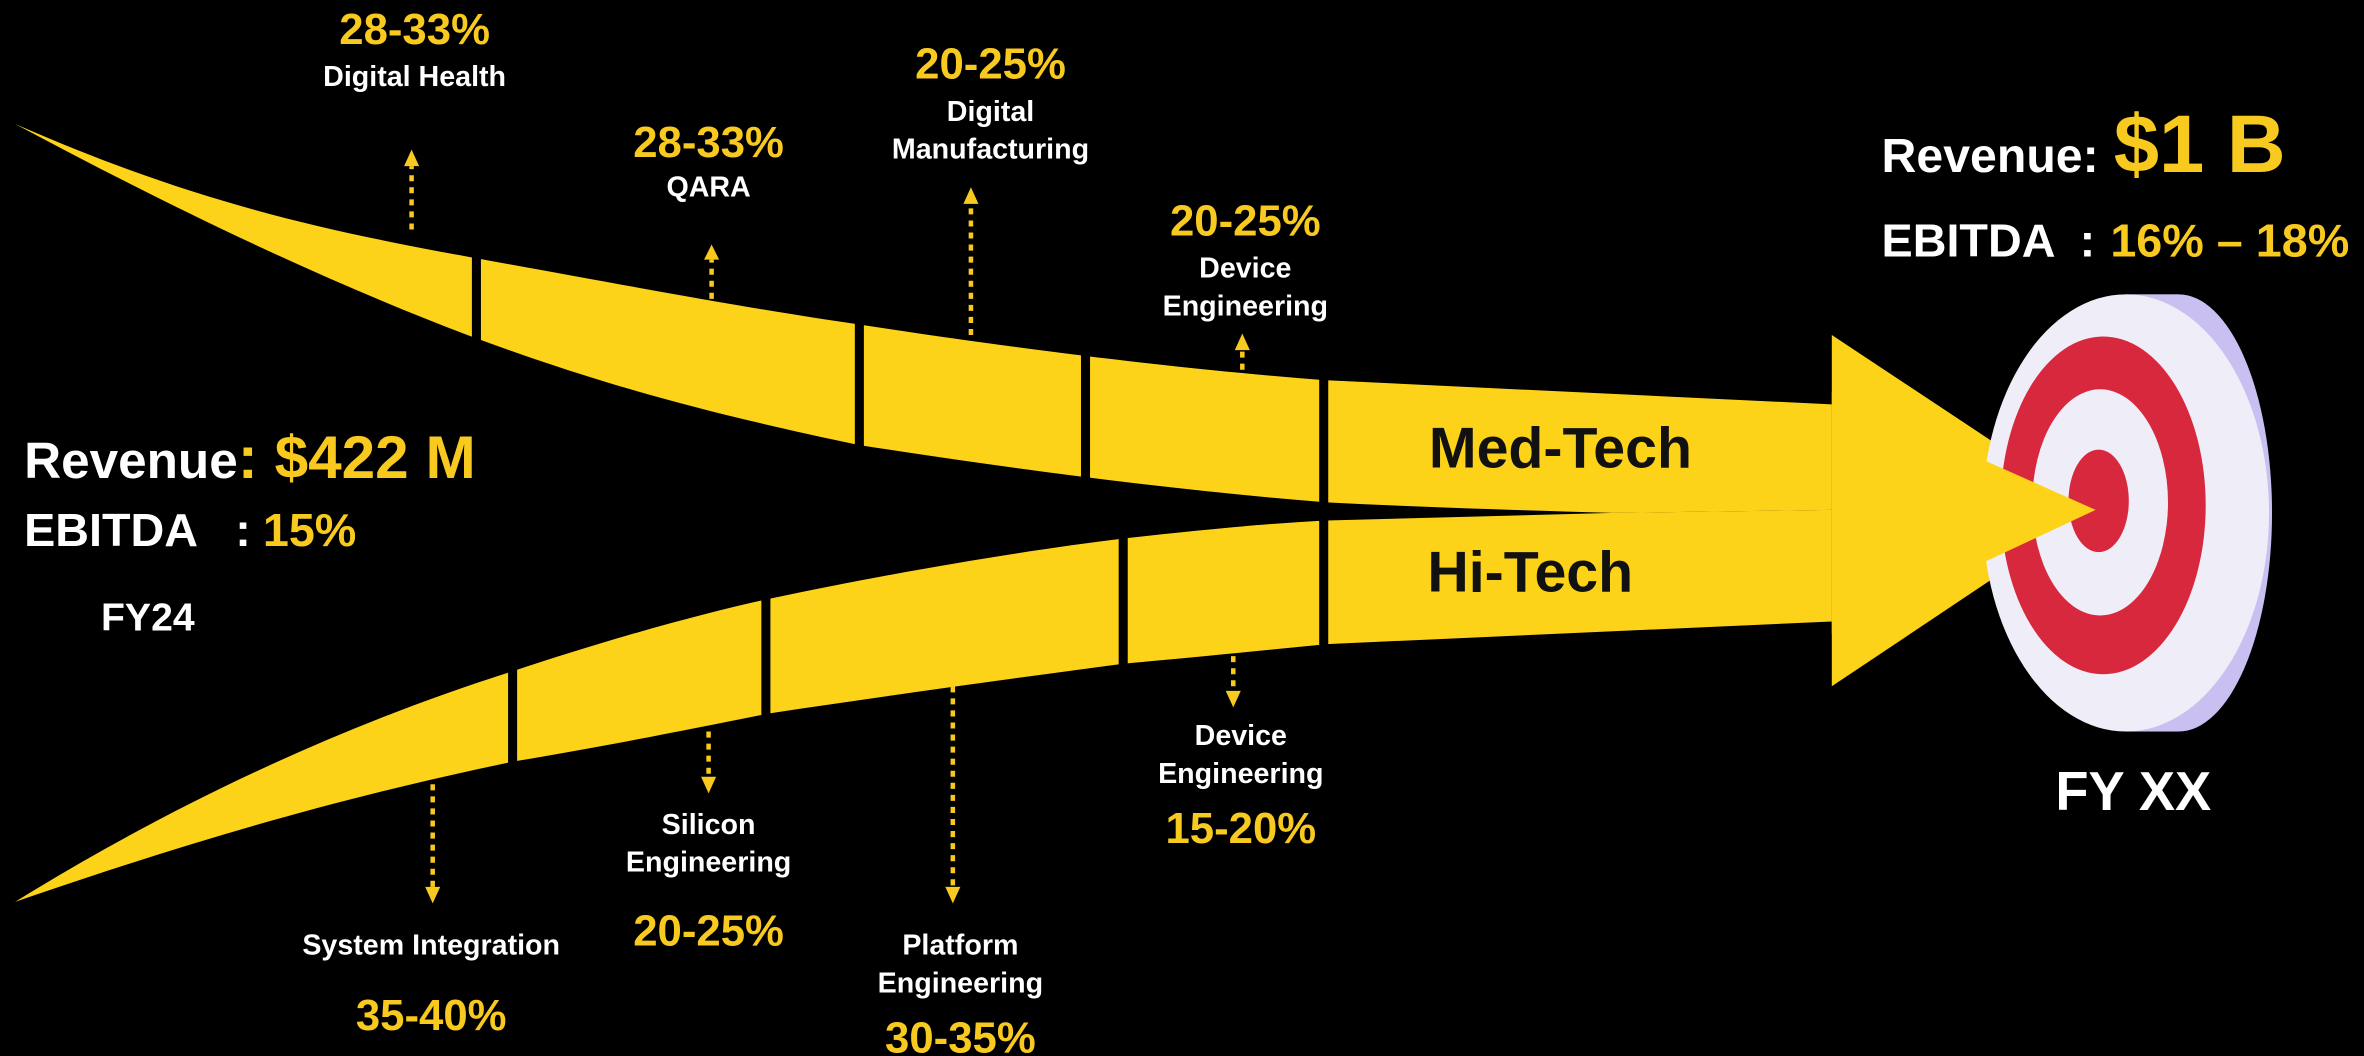 Image resolution: width=2364 pixels, height=1056 pixels. Describe the element at coordinates (1560, 449) in the screenshot. I see `med-tech-label: Med-Tech` at that location.